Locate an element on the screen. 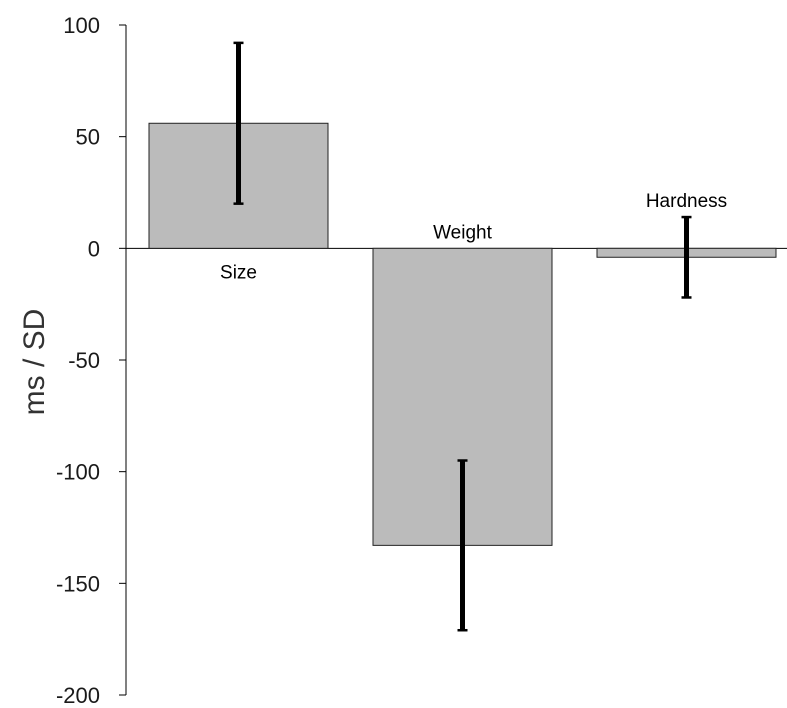  category-label-weight: Weight is located at coordinates (463, 232).